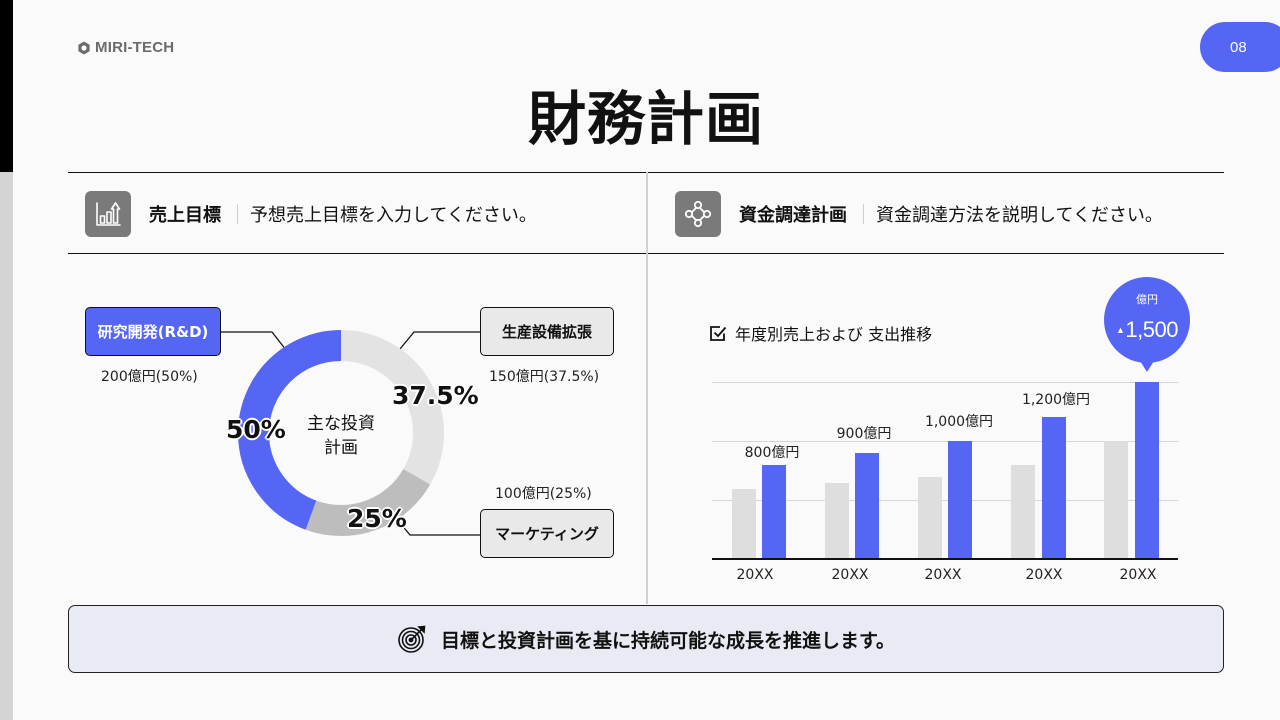  I want to click on bar-value-label: 1,200億円, so click(1056, 400).